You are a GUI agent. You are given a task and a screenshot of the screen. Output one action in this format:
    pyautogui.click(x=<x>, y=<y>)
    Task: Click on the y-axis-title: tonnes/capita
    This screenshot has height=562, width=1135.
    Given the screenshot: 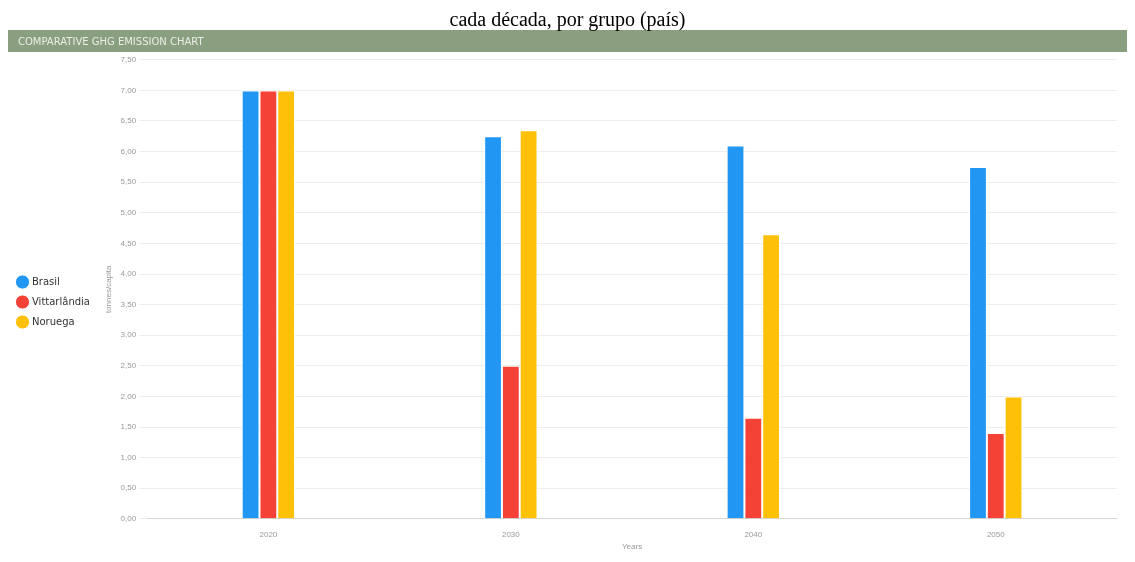 What is the action you would take?
    pyautogui.click(x=108, y=289)
    